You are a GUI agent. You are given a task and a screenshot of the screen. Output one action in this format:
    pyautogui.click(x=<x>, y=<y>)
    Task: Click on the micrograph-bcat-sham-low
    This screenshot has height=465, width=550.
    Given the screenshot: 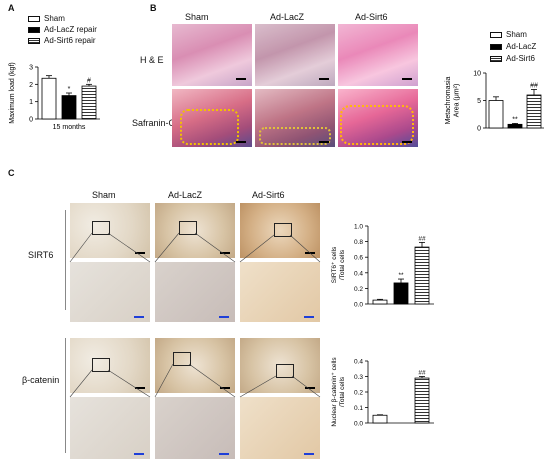 What is the action you would take?
    pyautogui.click(x=110, y=365)
    